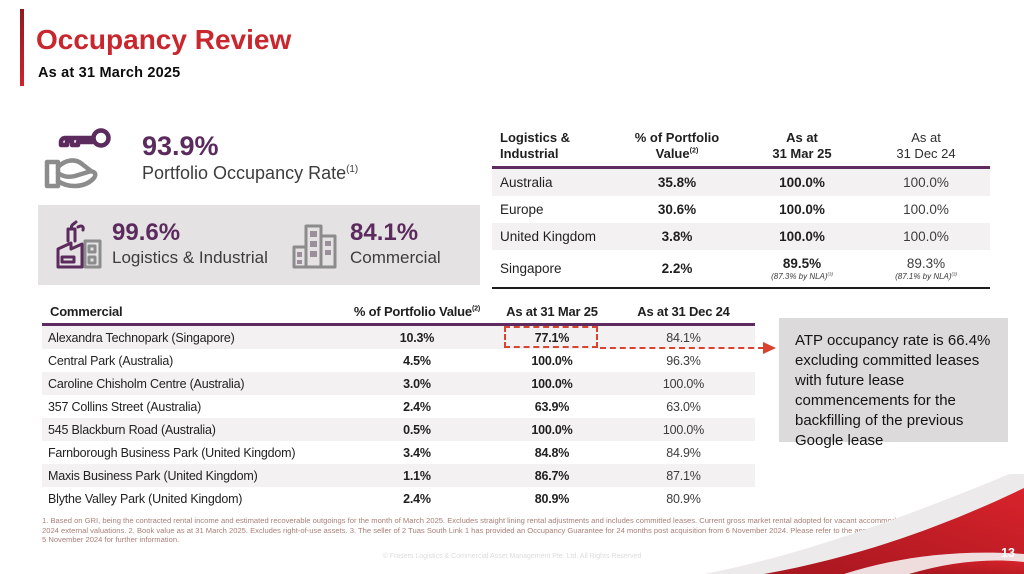  What do you see at coordinates (146, 383) in the screenshot?
I see `cell-property: Caroline Chisholm Centre (Australia)` at bounding box center [146, 383].